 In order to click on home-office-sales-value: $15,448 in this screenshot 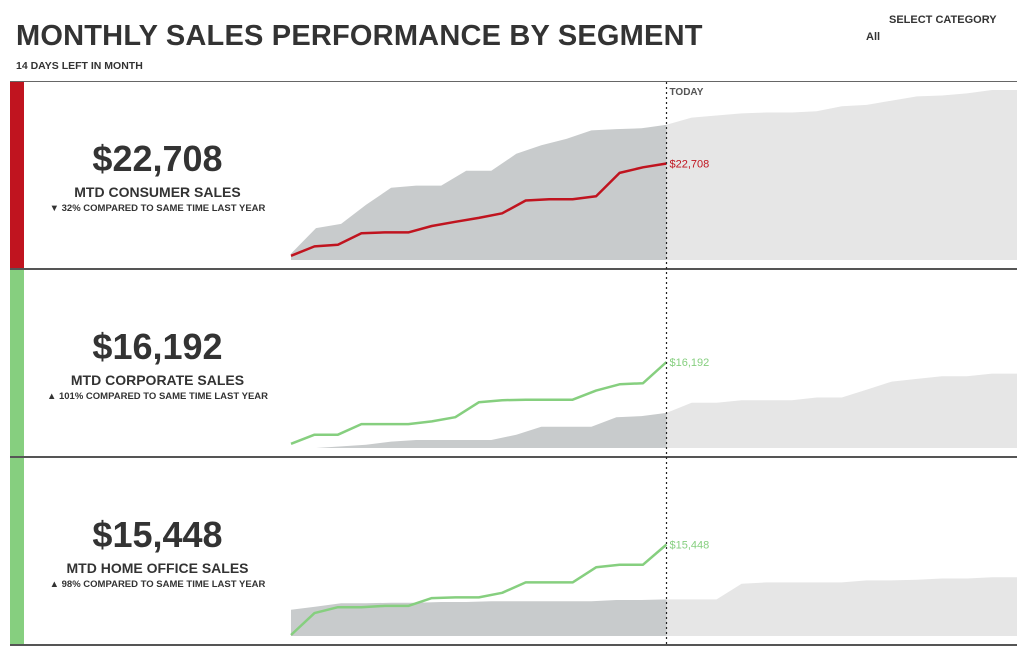, I will do `click(157, 534)`.